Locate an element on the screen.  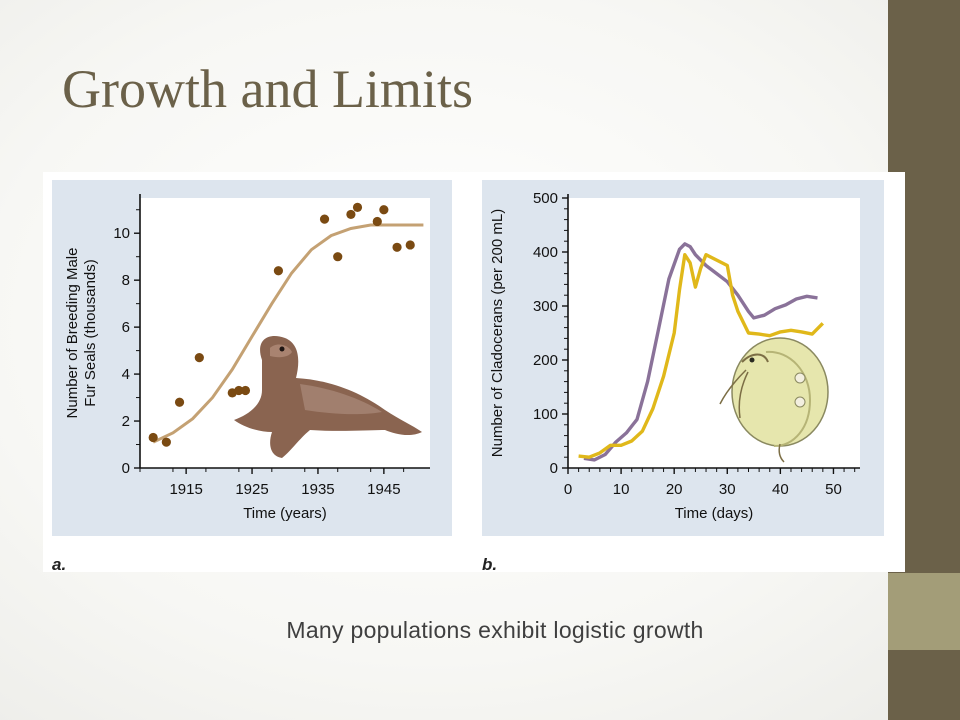
panel-b-y-tick-label: 400 is located at coordinates (545, 252).